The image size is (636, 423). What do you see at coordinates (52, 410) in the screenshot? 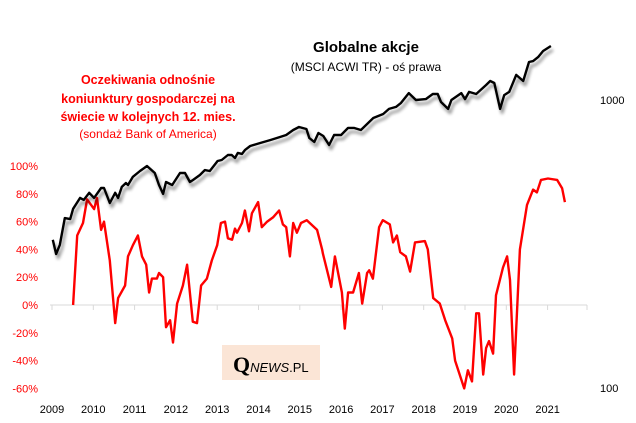
I see `x-tick-label: 2009` at bounding box center [52, 410].